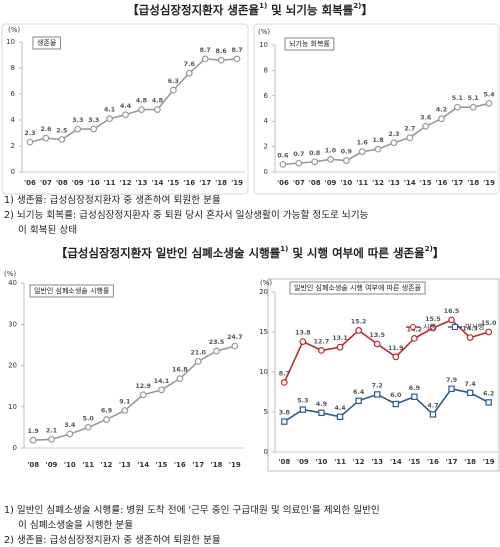 The width and height of the screenshot is (500, 547). Describe the element at coordinates (190, 64) in the screenshot. I see `data-label: 7.6` at that location.